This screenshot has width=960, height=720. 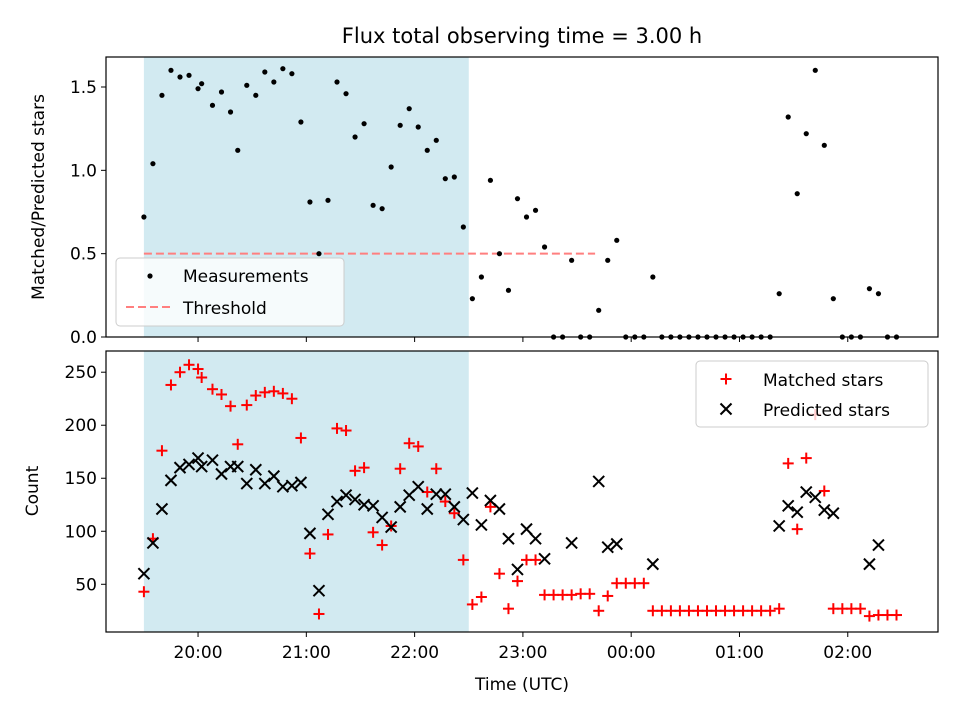 I want to click on legend-matched-glyph, so click(x=726, y=379).